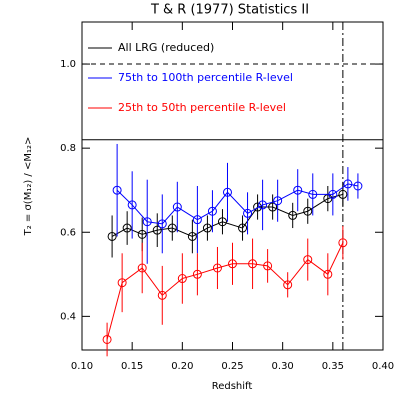 The height and width of the screenshot is (400, 400). Describe the element at coordinates (68, 148) in the screenshot. I see `y-tick-label: 0.8` at that location.